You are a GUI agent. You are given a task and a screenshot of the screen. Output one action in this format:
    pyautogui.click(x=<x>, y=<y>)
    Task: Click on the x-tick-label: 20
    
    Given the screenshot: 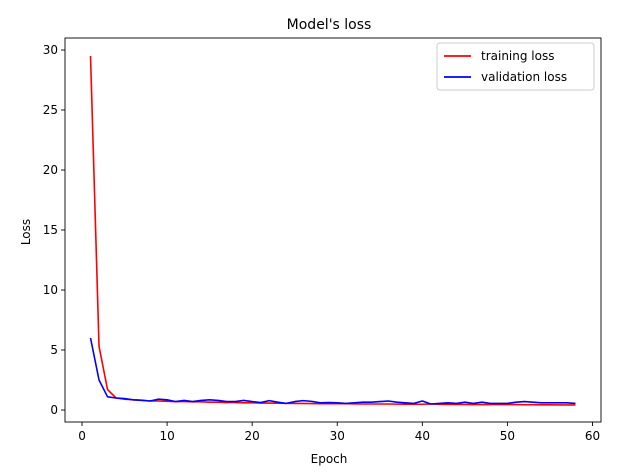 What is the action you would take?
    pyautogui.click(x=252, y=436)
    